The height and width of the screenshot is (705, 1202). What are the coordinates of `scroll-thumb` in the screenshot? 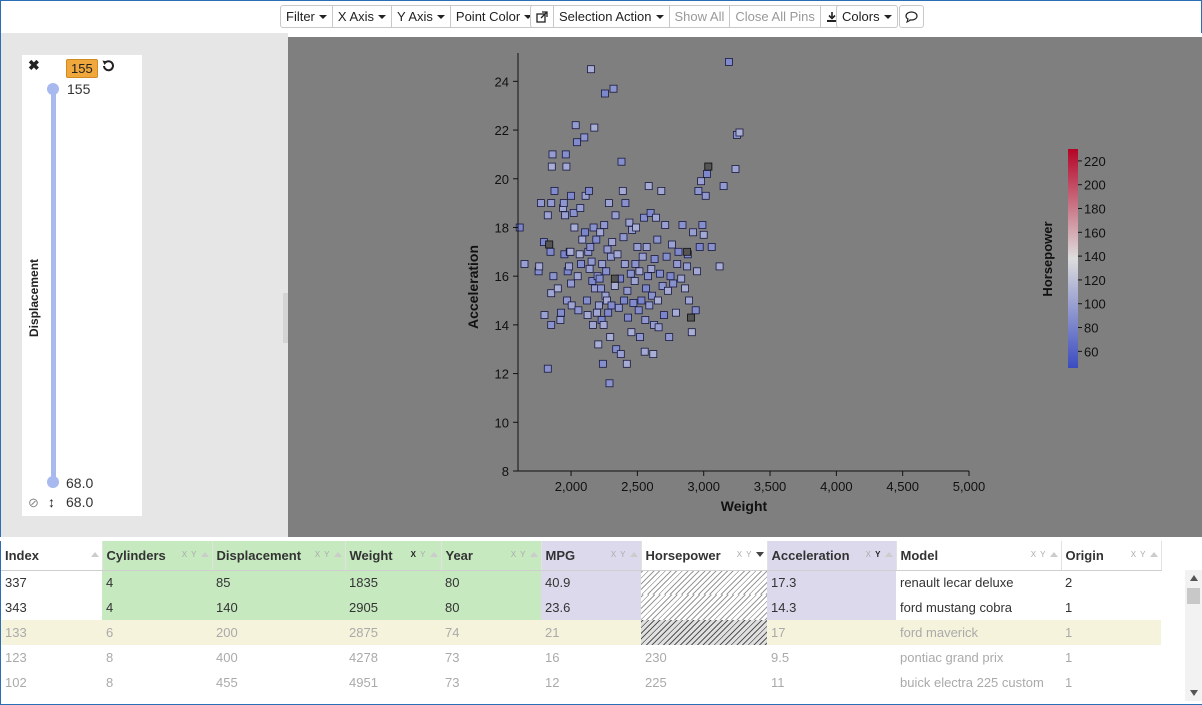 It's located at (1193, 596).